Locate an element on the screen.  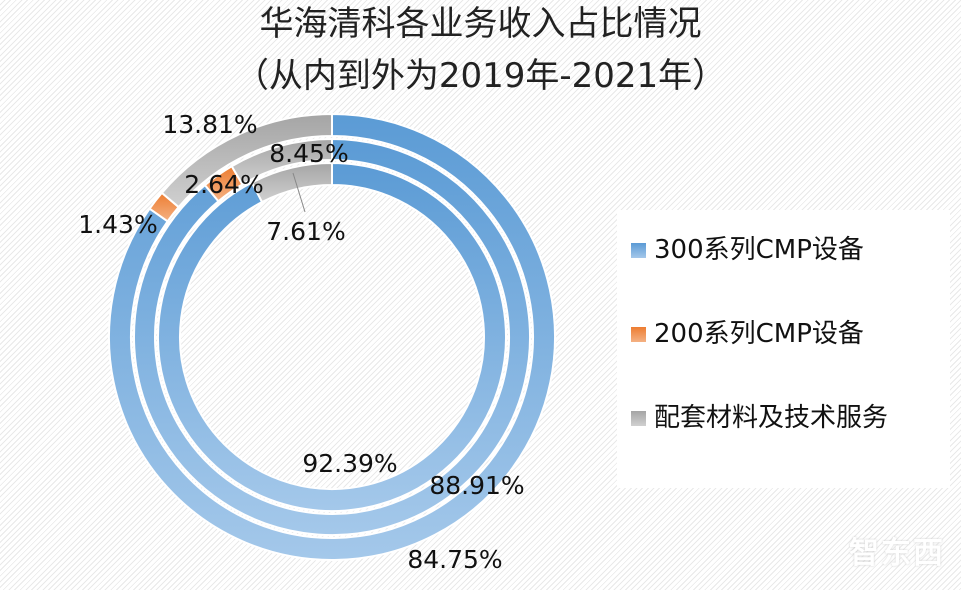
data-label-2021-0: 84.75% is located at coordinates (454, 559).